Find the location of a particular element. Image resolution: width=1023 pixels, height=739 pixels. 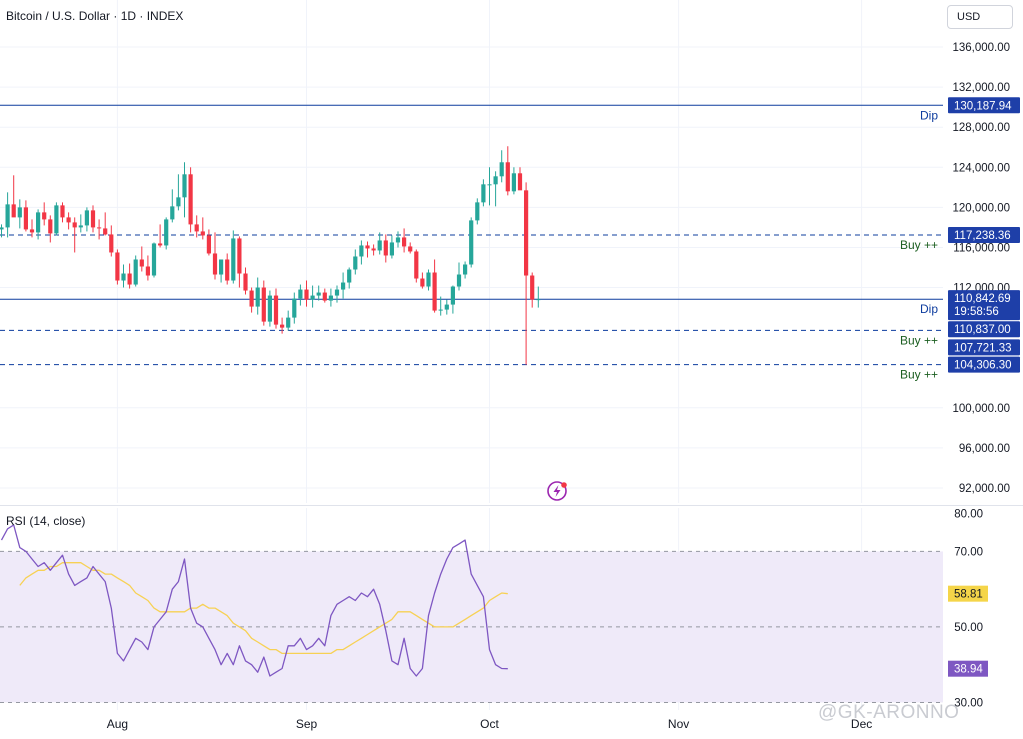

level-badge: 104,306.30 is located at coordinates (984, 364).